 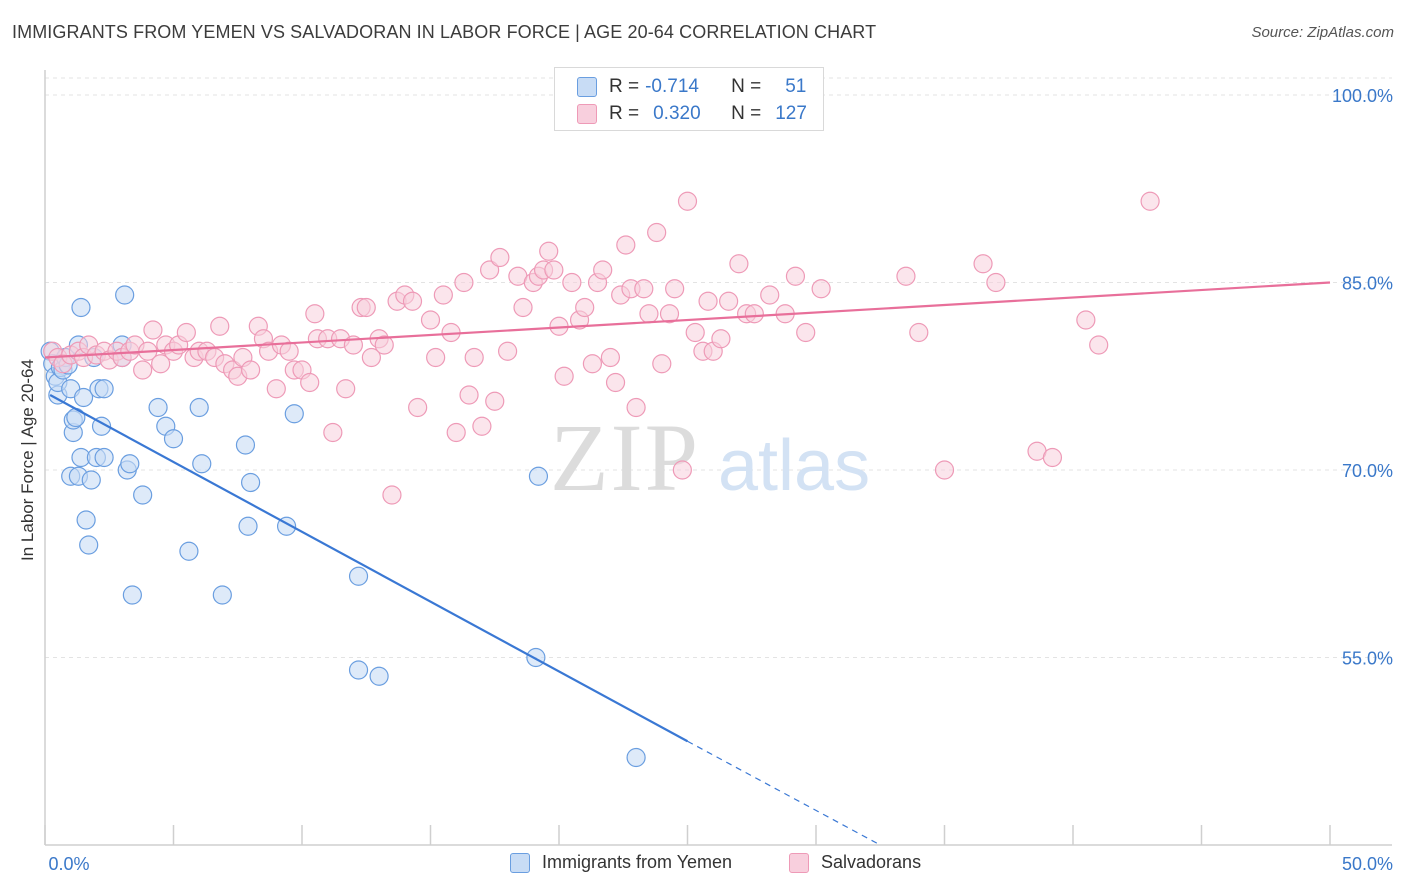 What do you see at coordinates (691, 87) in the screenshot?
I see `legend-row-yemen: R = -0.714 N = 51` at bounding box center [691, 87].